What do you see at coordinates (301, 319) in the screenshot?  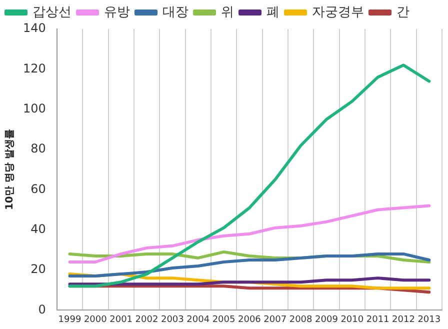 I see `x-tick-label: 2008` at bounding box center [301, 319].